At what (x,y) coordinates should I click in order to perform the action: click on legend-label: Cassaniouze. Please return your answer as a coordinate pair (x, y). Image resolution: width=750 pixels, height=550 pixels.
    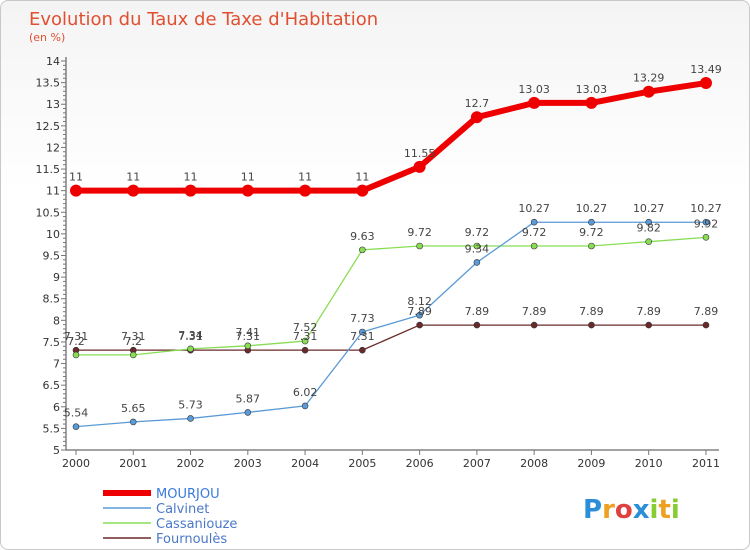
    Looking at the image, I should click on (196, 524).